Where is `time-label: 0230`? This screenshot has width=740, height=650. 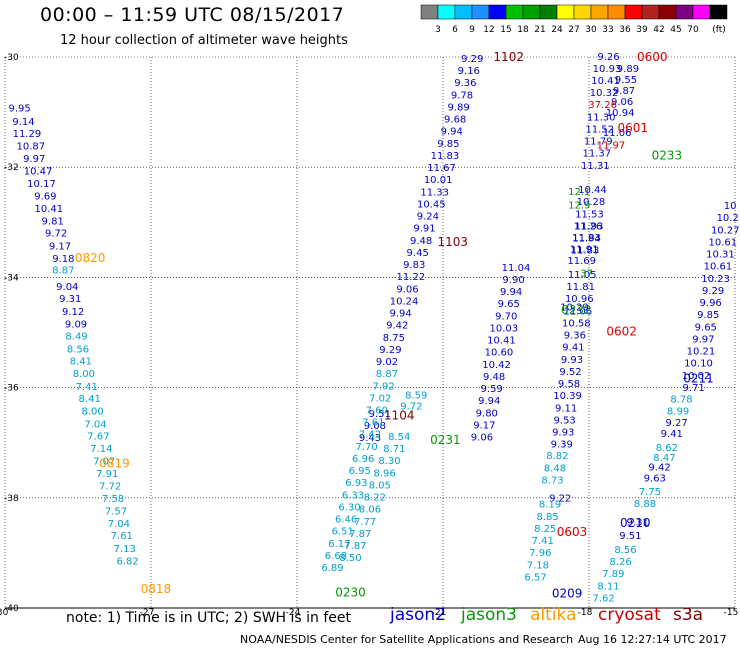 time-label: 0230 is located at coordinates (350, 592).